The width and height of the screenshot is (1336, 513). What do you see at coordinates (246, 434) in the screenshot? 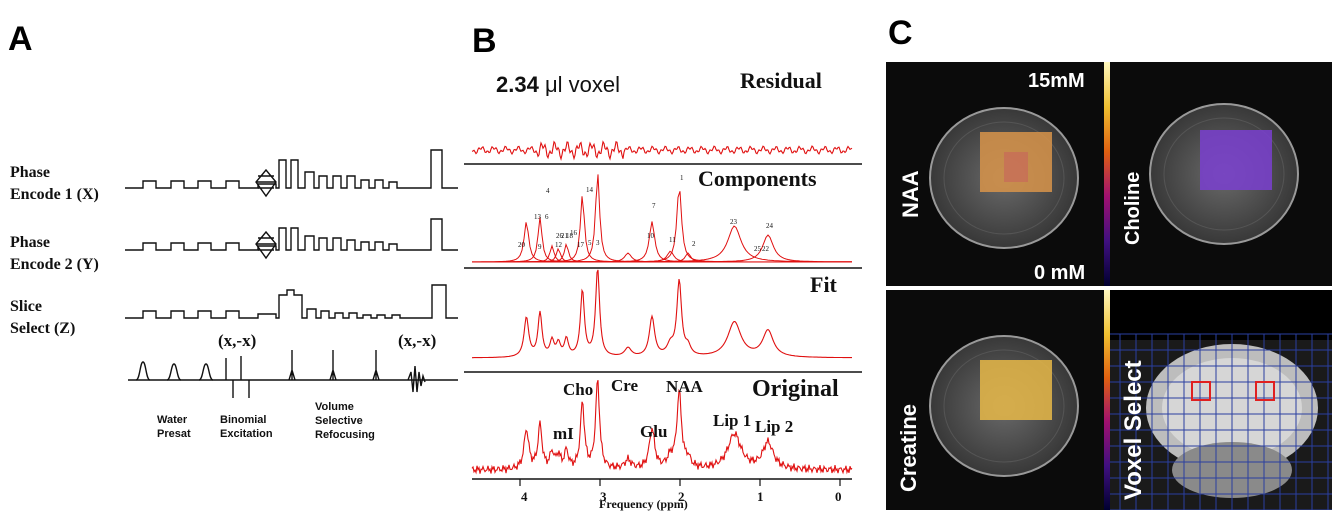
I see `label-line: Excitation` at bounding box center [246, 434].